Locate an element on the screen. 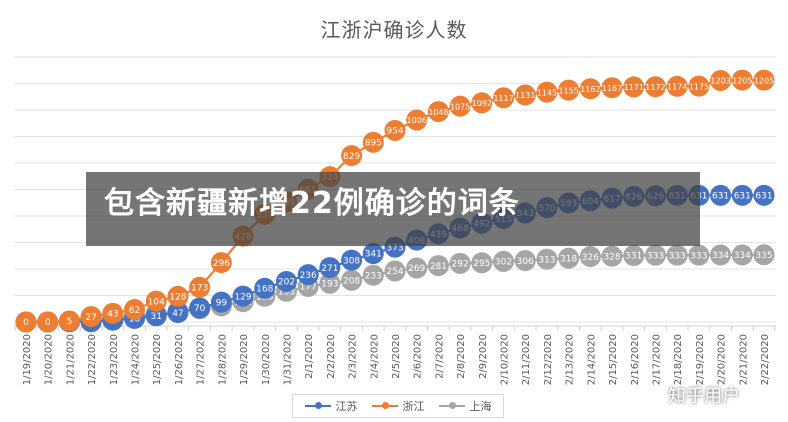 The image size is (788, 422). data-label: 233 is located at coordinates (373, 276).